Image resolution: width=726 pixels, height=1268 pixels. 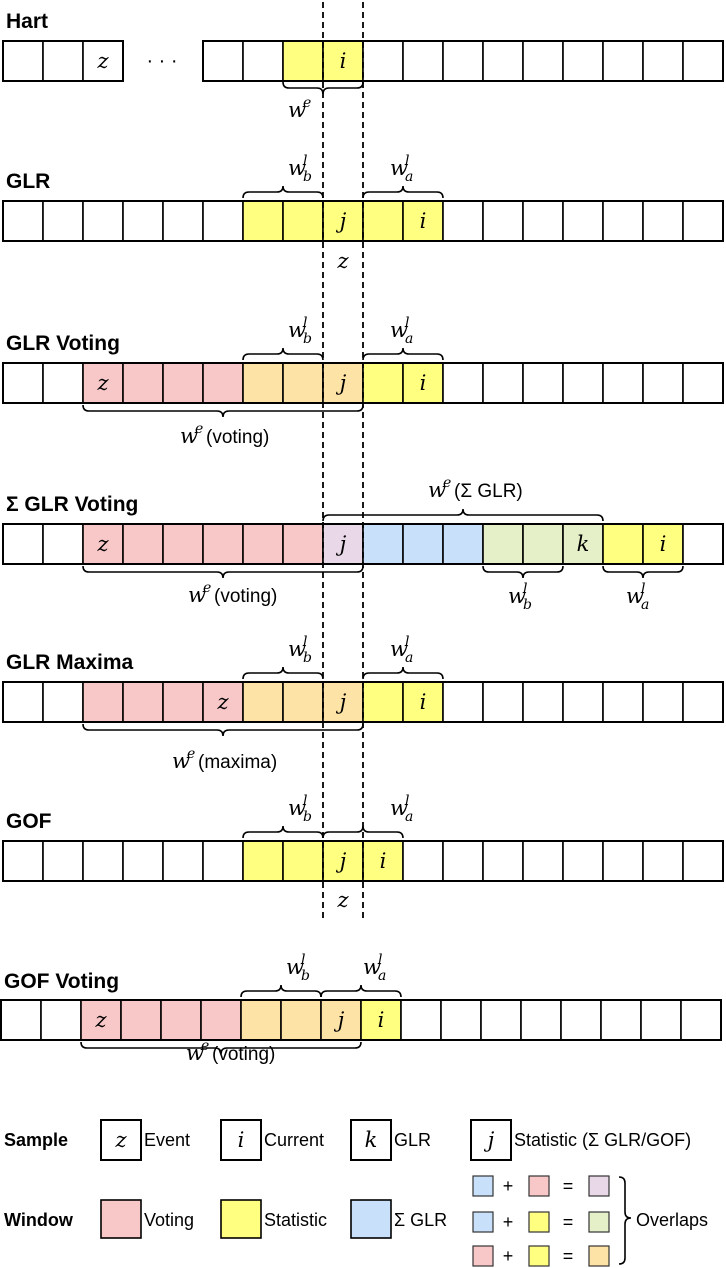 I want to click on overlap-swatch-result, so click(x=599, y=1222).